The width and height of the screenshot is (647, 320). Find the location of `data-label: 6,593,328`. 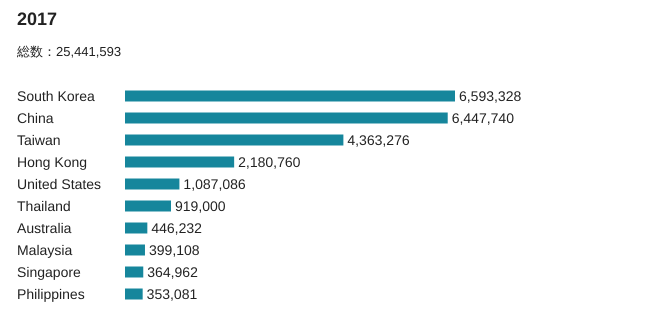

data-label: 6,593,328 is located at coordinates (490, 96).